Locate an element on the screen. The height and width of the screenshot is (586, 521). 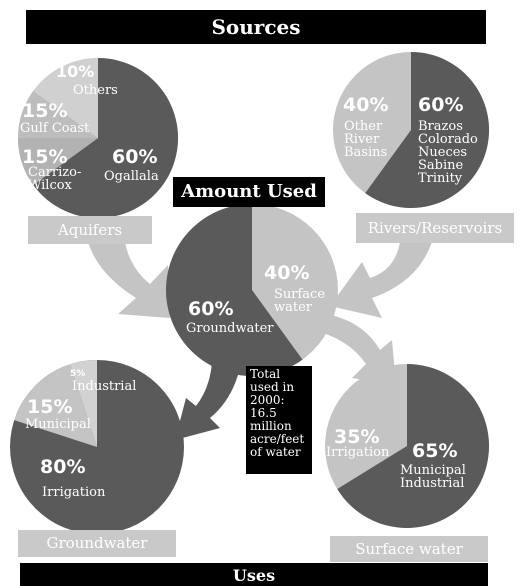
groundwater-uses-pie is located at coordinates (97, 447).